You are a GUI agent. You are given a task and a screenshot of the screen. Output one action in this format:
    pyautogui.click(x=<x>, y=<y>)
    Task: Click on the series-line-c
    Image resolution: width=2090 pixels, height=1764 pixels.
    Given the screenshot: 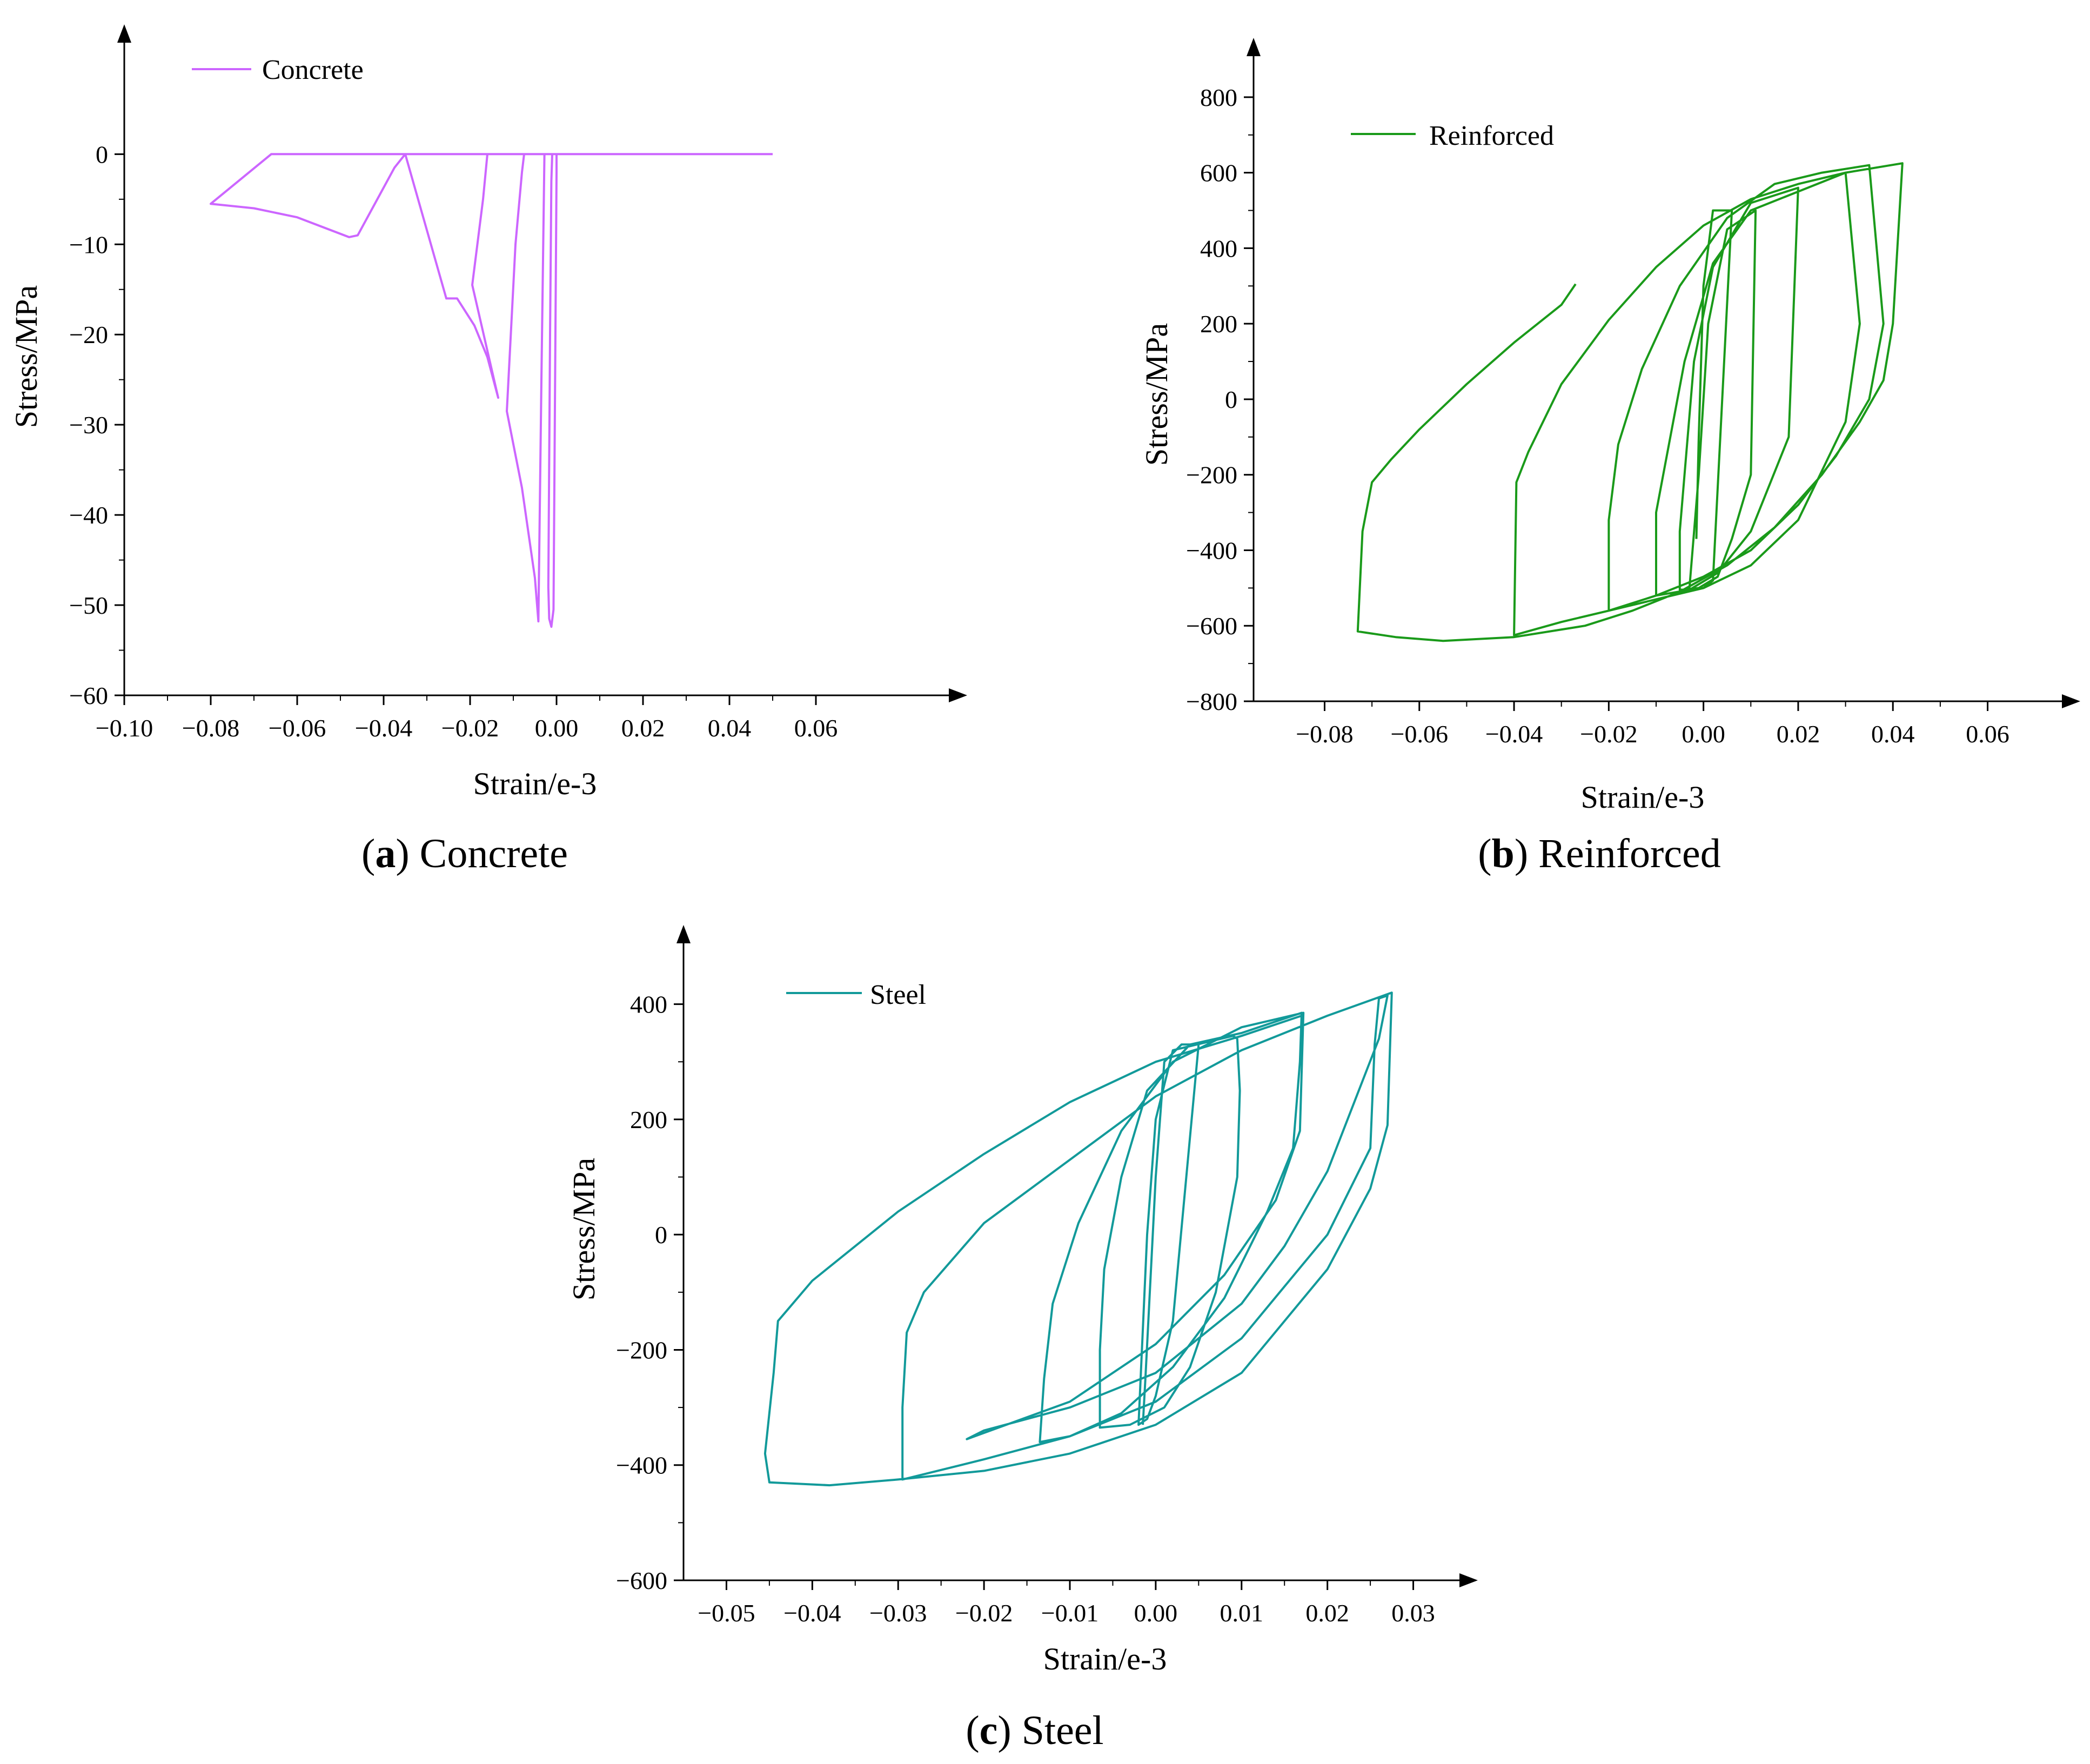 What is the action you would take?
    pyautogui.click(x=1078, y=1239)
    